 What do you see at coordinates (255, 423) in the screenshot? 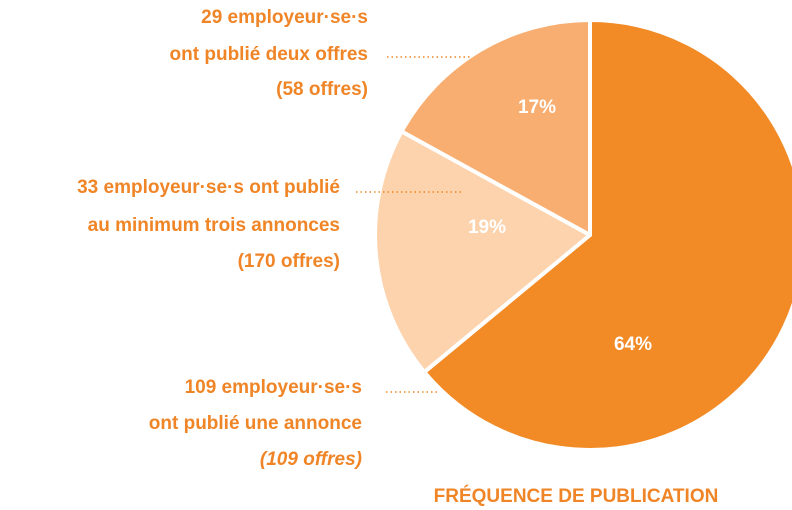
I see `slice-label: ont publié une annonce` at bounding box center [255, 423].